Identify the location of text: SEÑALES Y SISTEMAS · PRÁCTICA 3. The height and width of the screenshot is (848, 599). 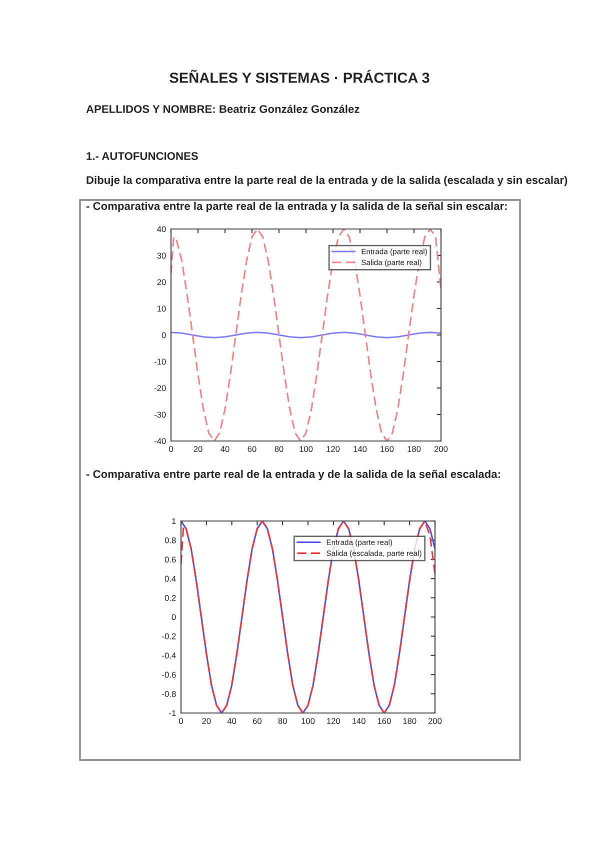
(300, 76).